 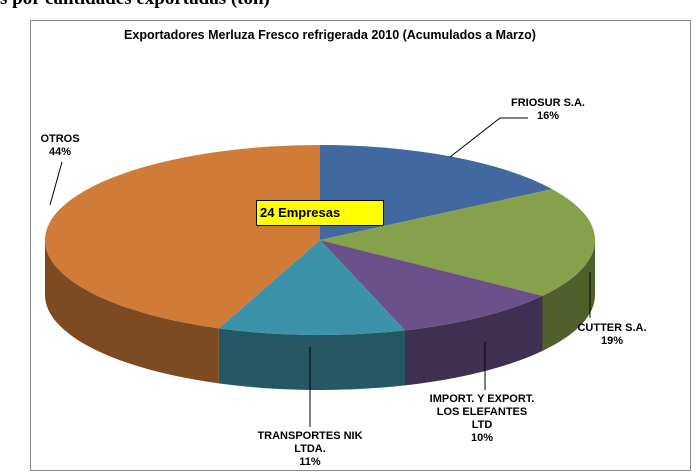 What do you see at coordinates (320, 213) in the screenshot?
I see `annotation: 24 Empresas` at bounding box center [320, 213].